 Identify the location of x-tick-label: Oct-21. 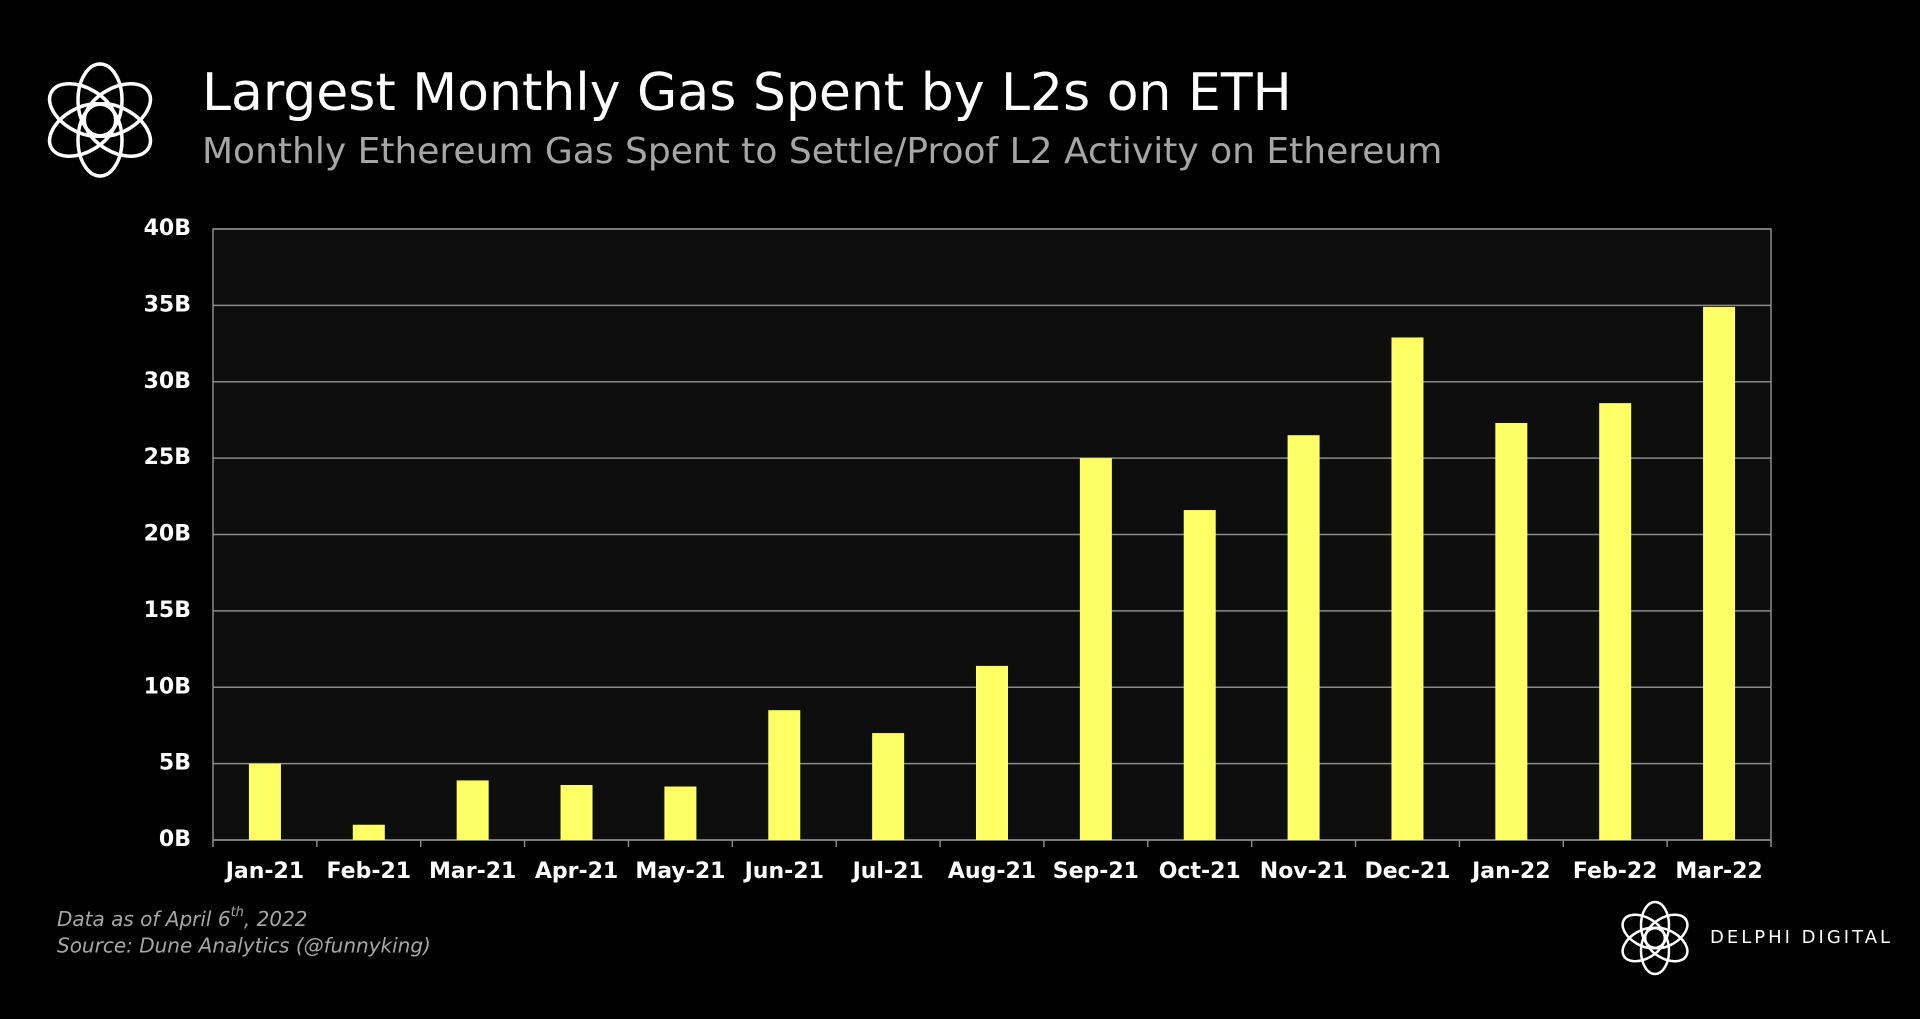
(1200, 871).